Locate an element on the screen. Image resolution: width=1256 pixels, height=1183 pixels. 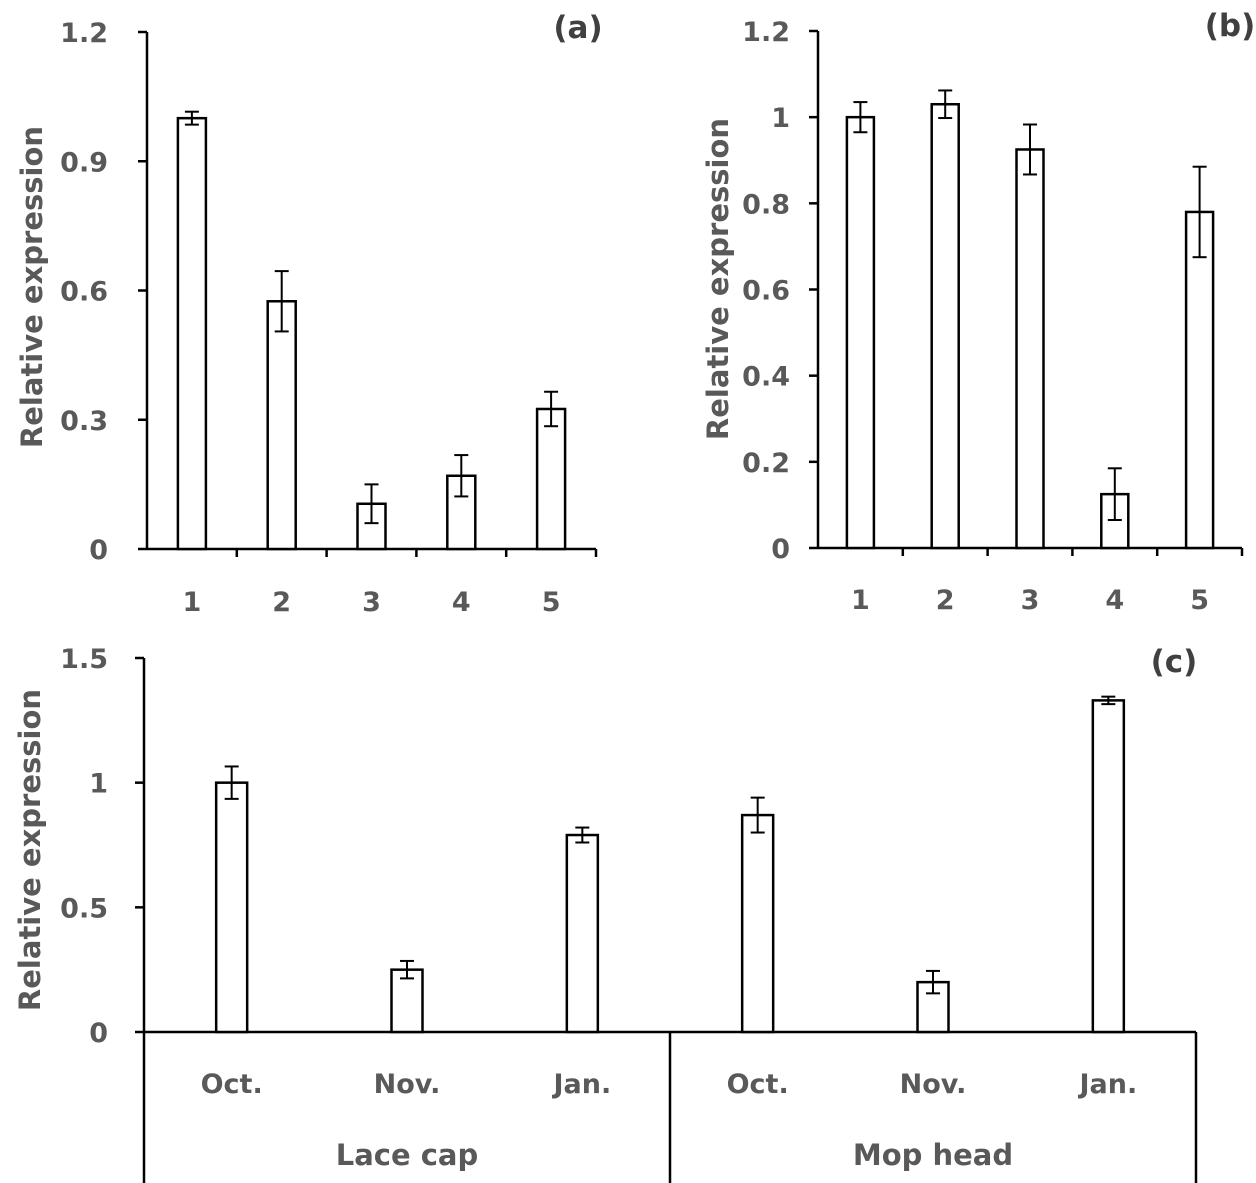
y-tick-label: 0.8 is located at coordinates (766, 204).